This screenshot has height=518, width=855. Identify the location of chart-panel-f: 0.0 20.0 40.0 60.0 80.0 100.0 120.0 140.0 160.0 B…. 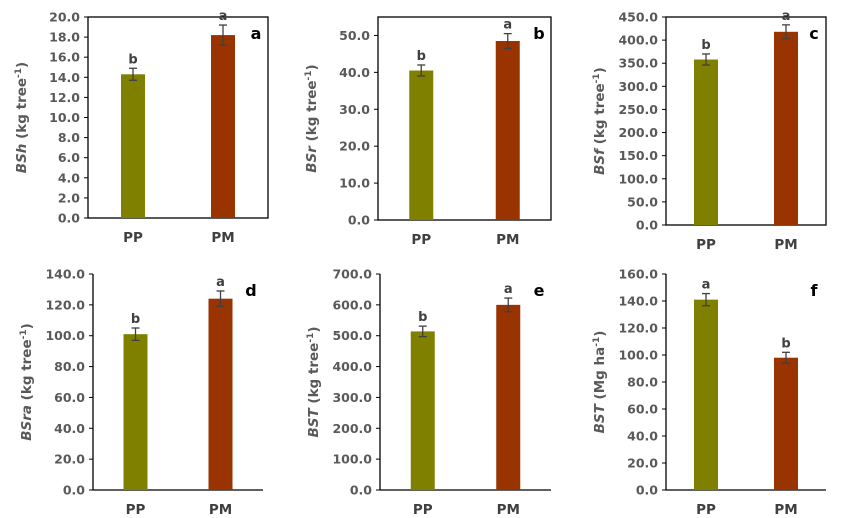
(709, 392).